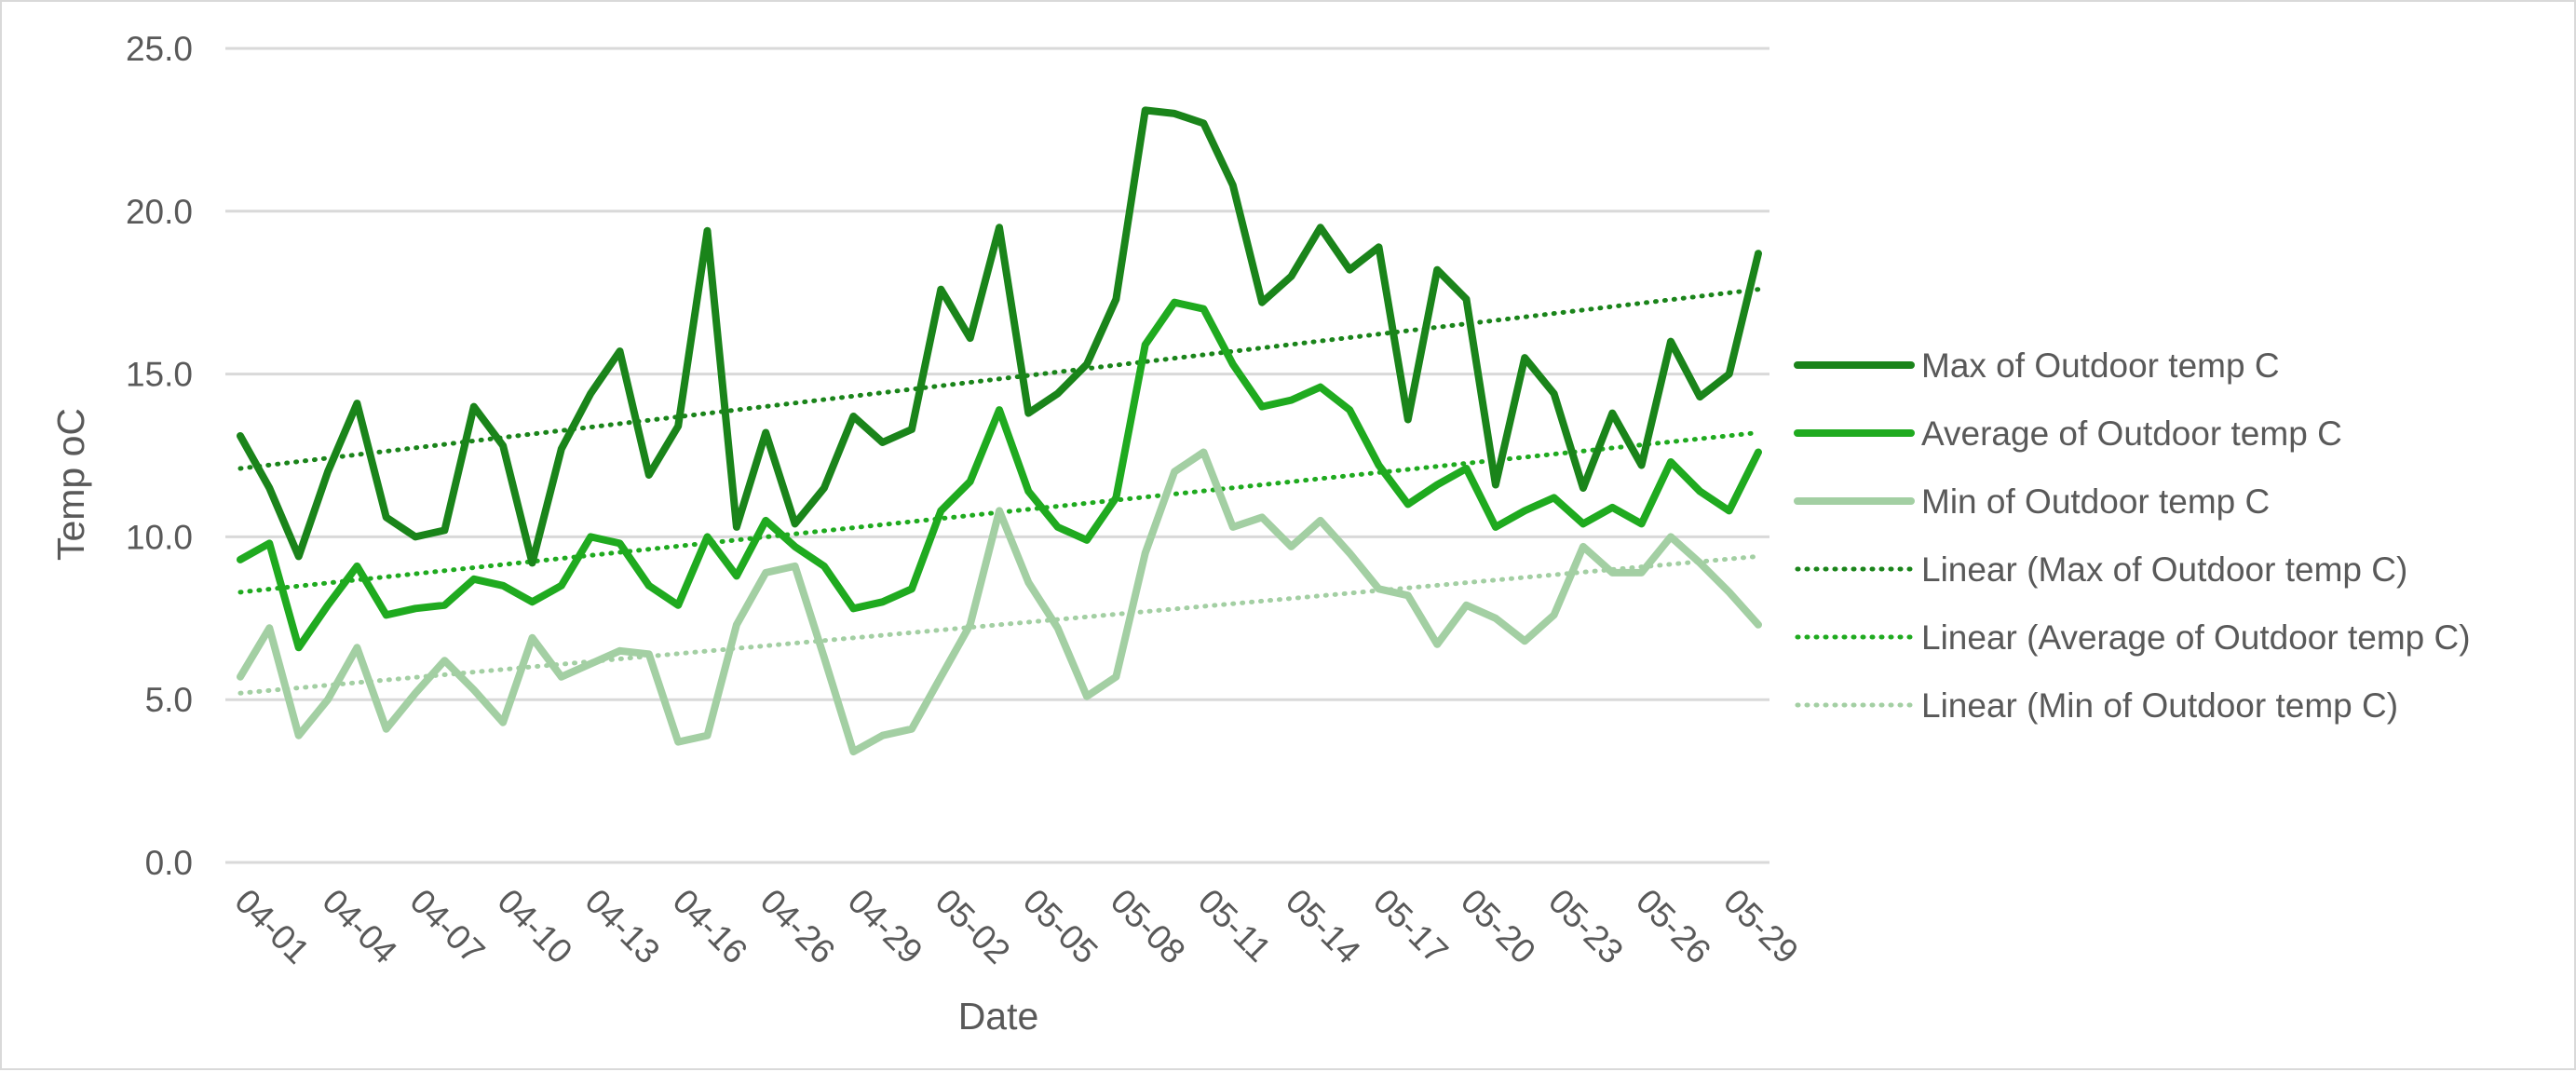 Image resolution: width=2576 pixels, height=1072 pixels. What do you see at coordinates (534, 926) in the screenshot?
I see `x-tick-label: 04-10` at bounding box center [534, 926].